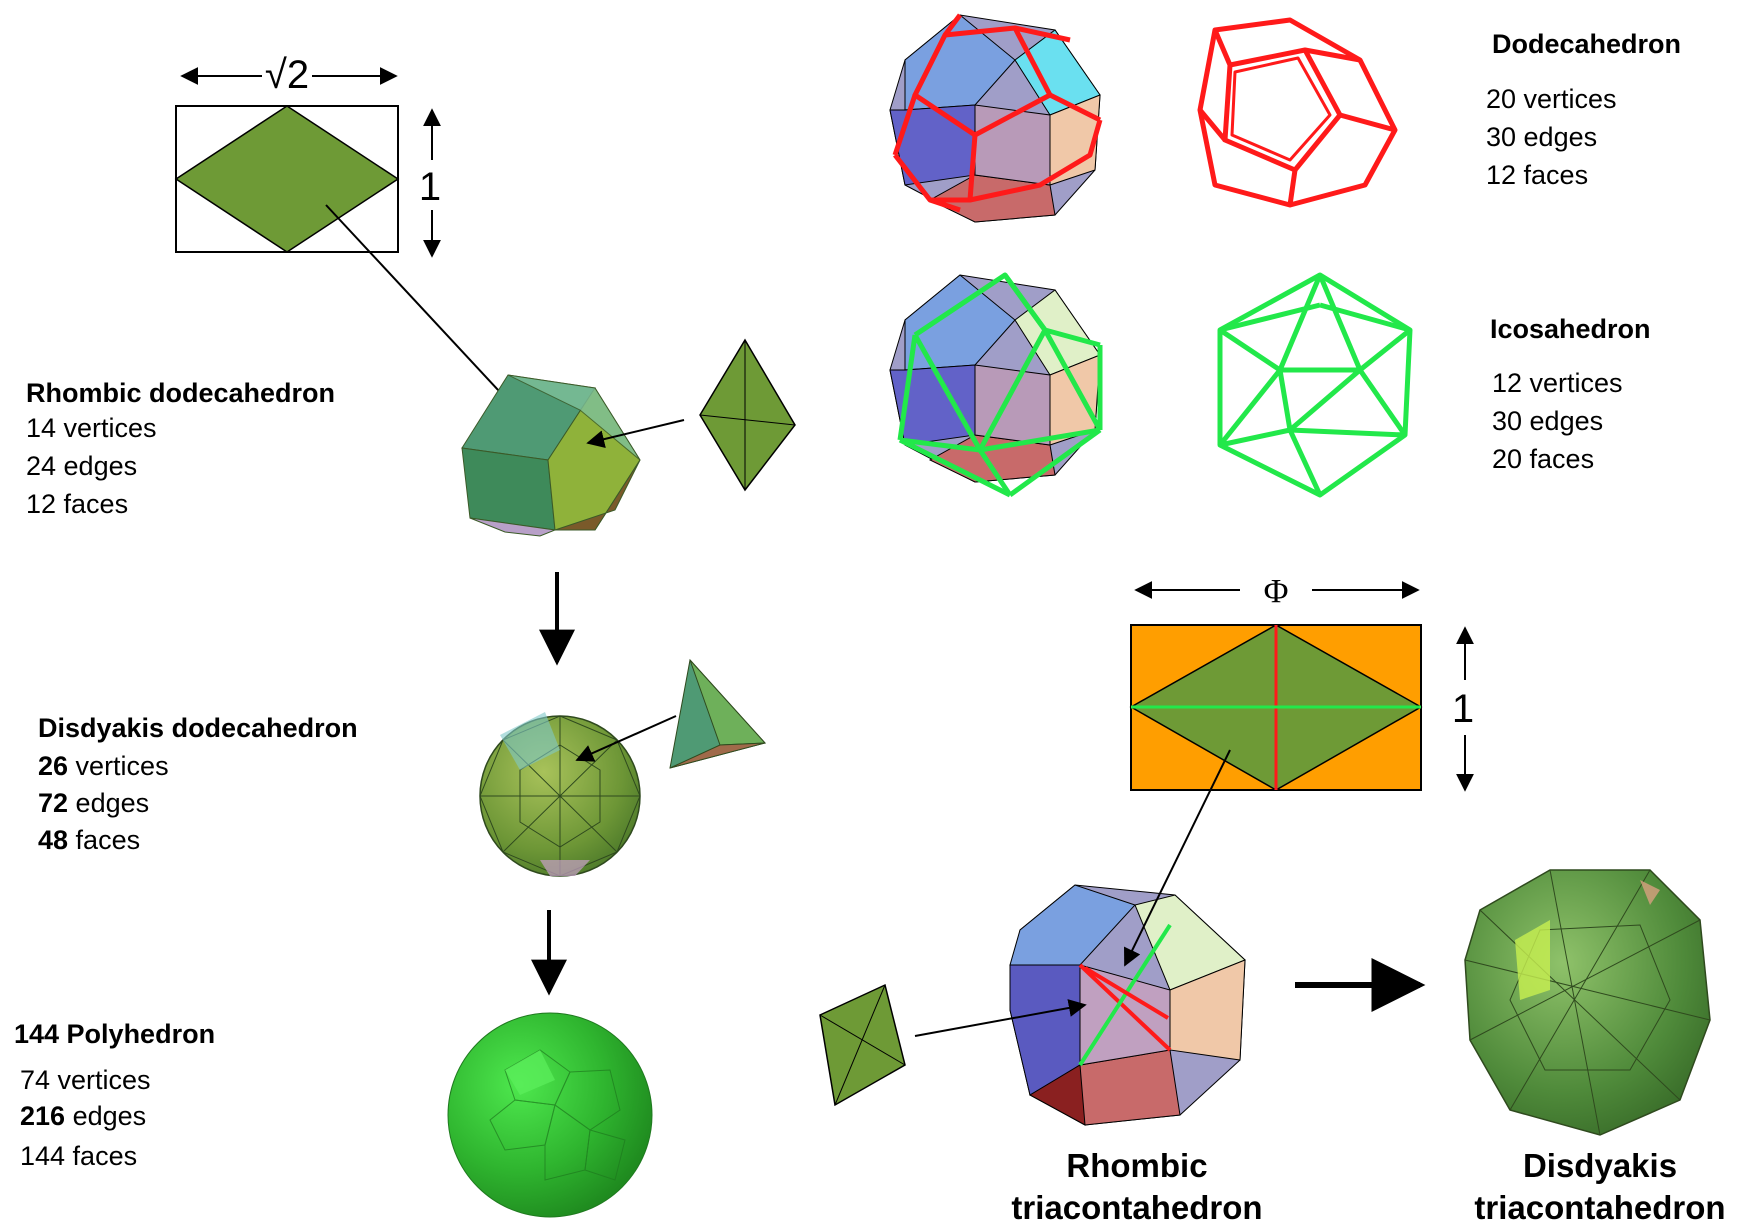  What do you see at coordinates (953, 1045) in the screenshot?
I see `rhombus-small-bottom` at bounding box center [953, 1045].